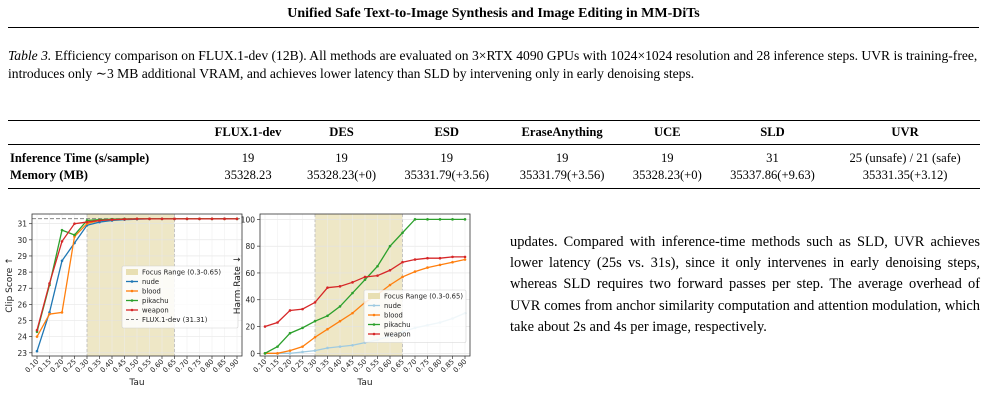  Describe the element at coordinates (30, 55) in the screenshot. I see `table-caption-label: Table 3.` at that location.